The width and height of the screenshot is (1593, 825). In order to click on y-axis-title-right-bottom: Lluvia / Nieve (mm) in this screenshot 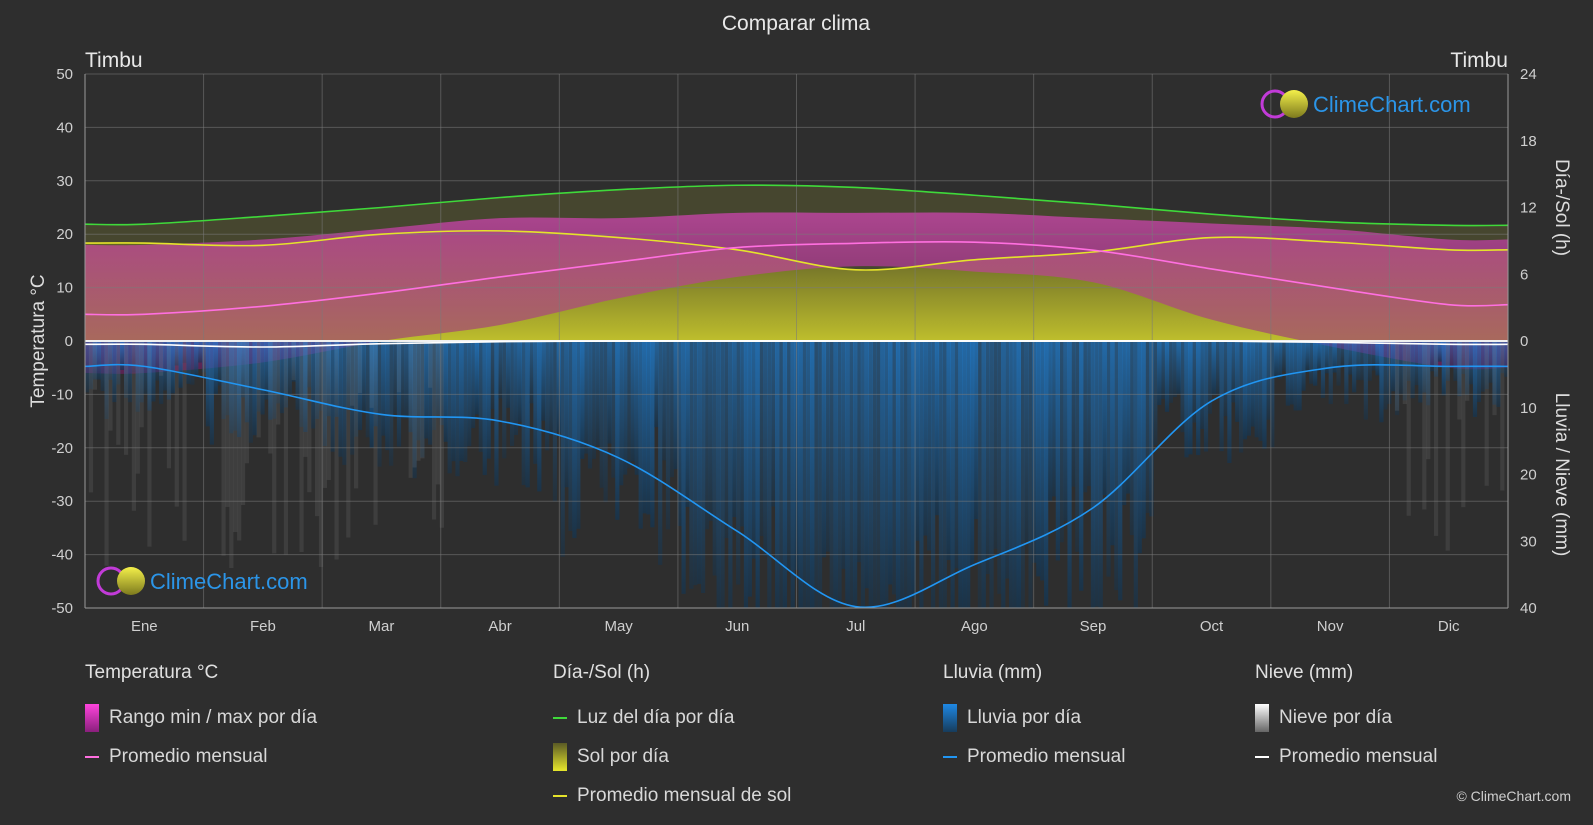, I will do `click(1561, 475)`.